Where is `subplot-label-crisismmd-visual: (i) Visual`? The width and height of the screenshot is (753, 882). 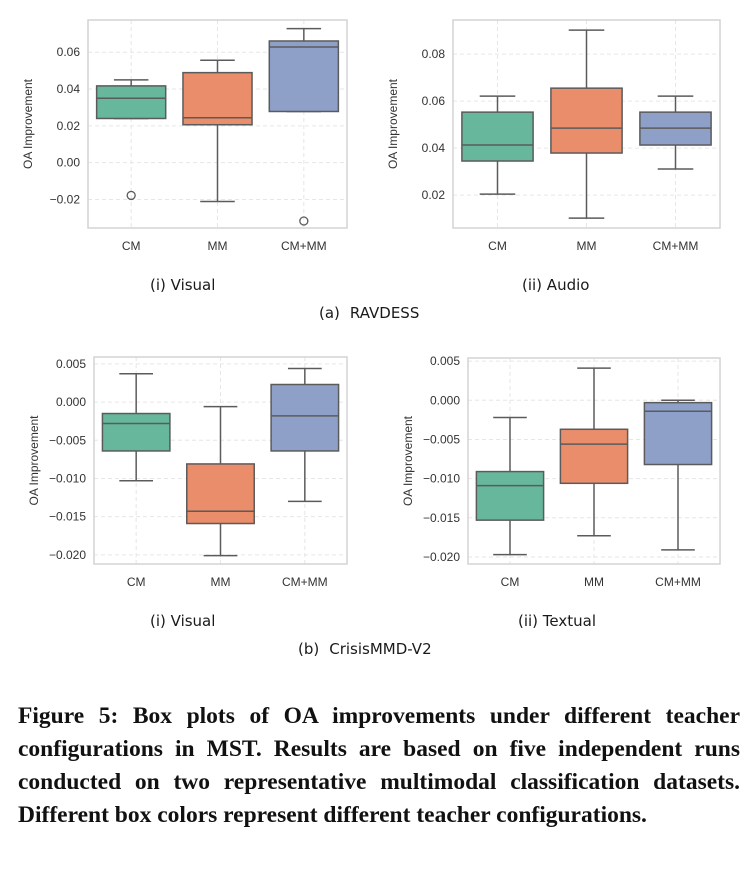
subplot-label-crisismmd-visual: (i) Visual is located at coordinates (183, 621).